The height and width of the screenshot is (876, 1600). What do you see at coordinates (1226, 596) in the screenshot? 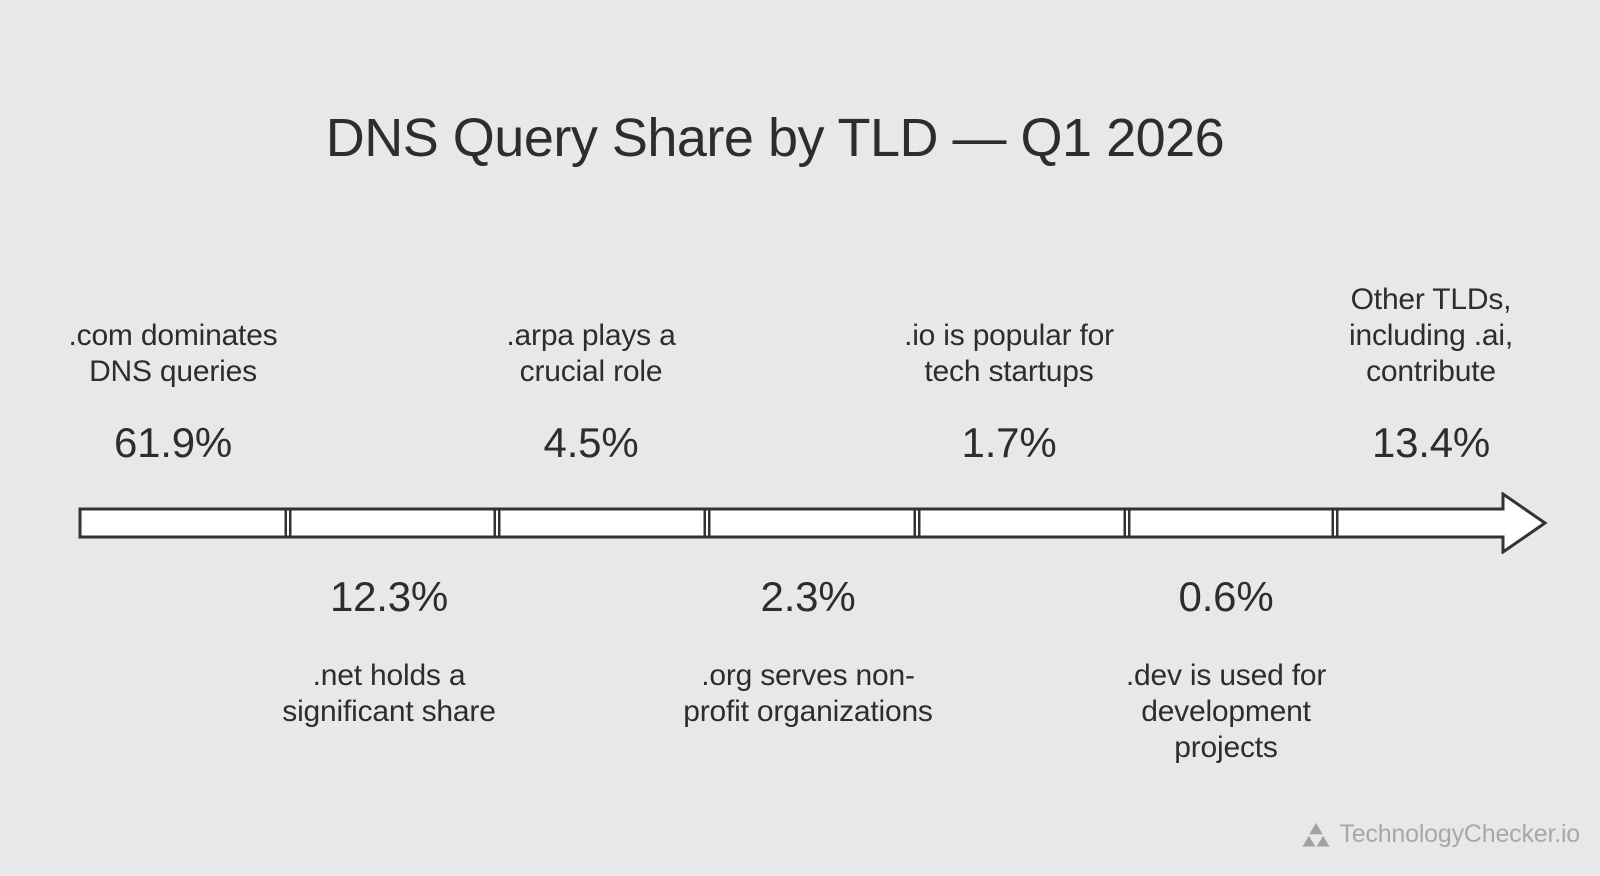
I see `milestone-value: 0.6%` at bounding box center [1226, 596].